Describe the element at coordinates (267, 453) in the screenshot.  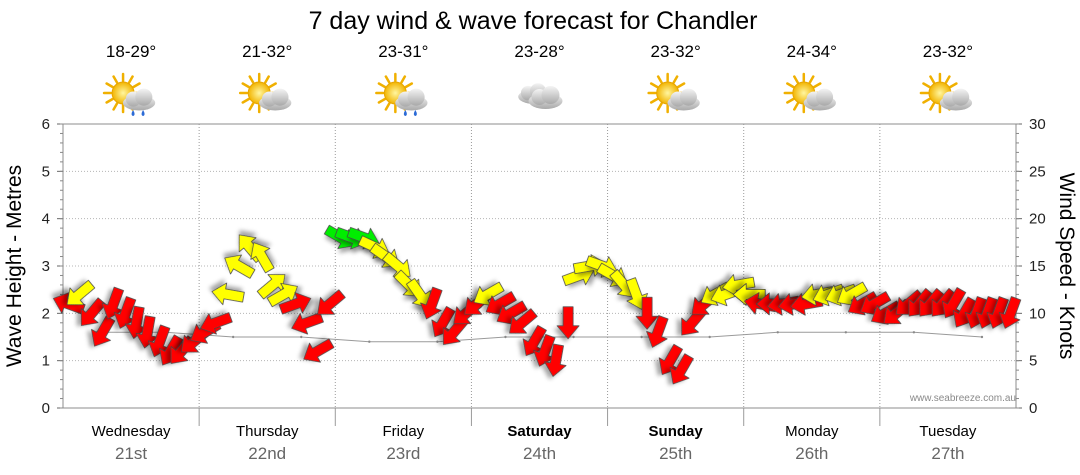
I see `day-date: 22nd` at that location.